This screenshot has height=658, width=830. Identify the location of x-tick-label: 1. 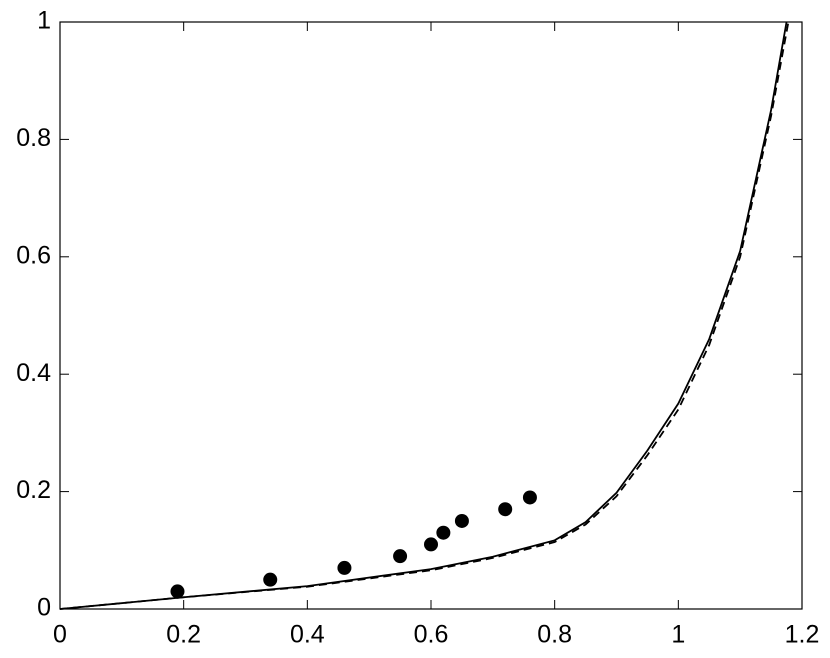
(678, 635).